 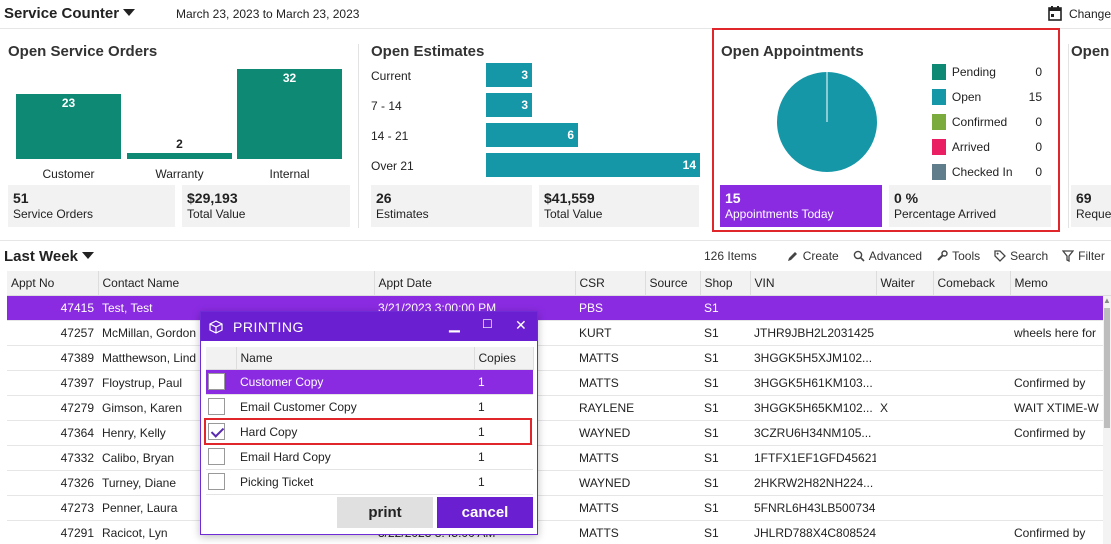 I want to click on column-header: Comeback, so click(x=972, y=283).